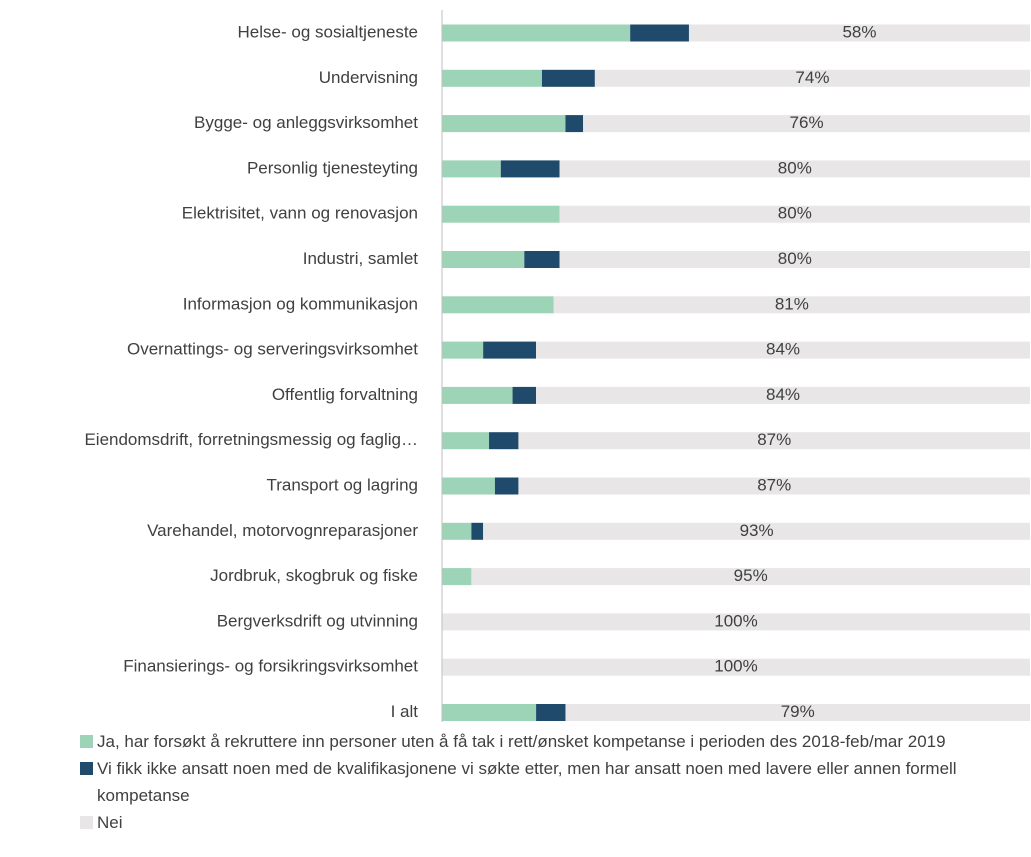  I want to click on value-label: 76%, so click(807, 122).